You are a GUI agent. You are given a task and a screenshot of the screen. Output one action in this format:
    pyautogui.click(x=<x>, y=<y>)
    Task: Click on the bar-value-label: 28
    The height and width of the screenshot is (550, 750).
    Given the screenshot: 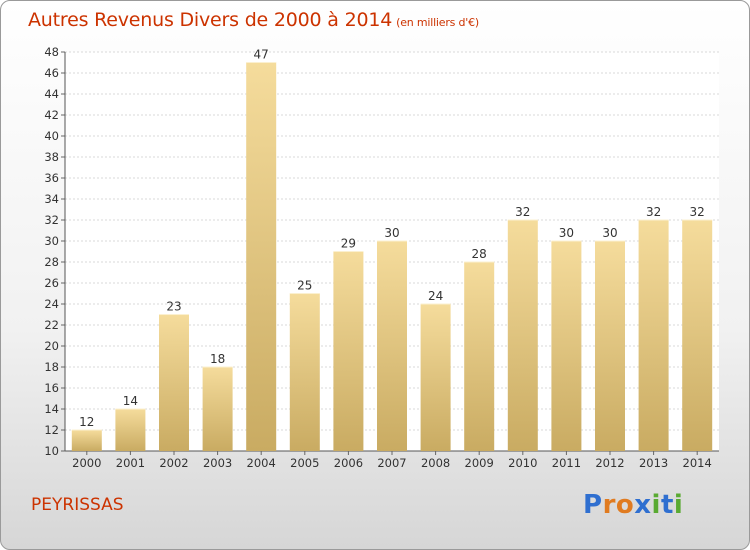 What is the action you would take?
    pyautogui.click(x=479, y=254)
    